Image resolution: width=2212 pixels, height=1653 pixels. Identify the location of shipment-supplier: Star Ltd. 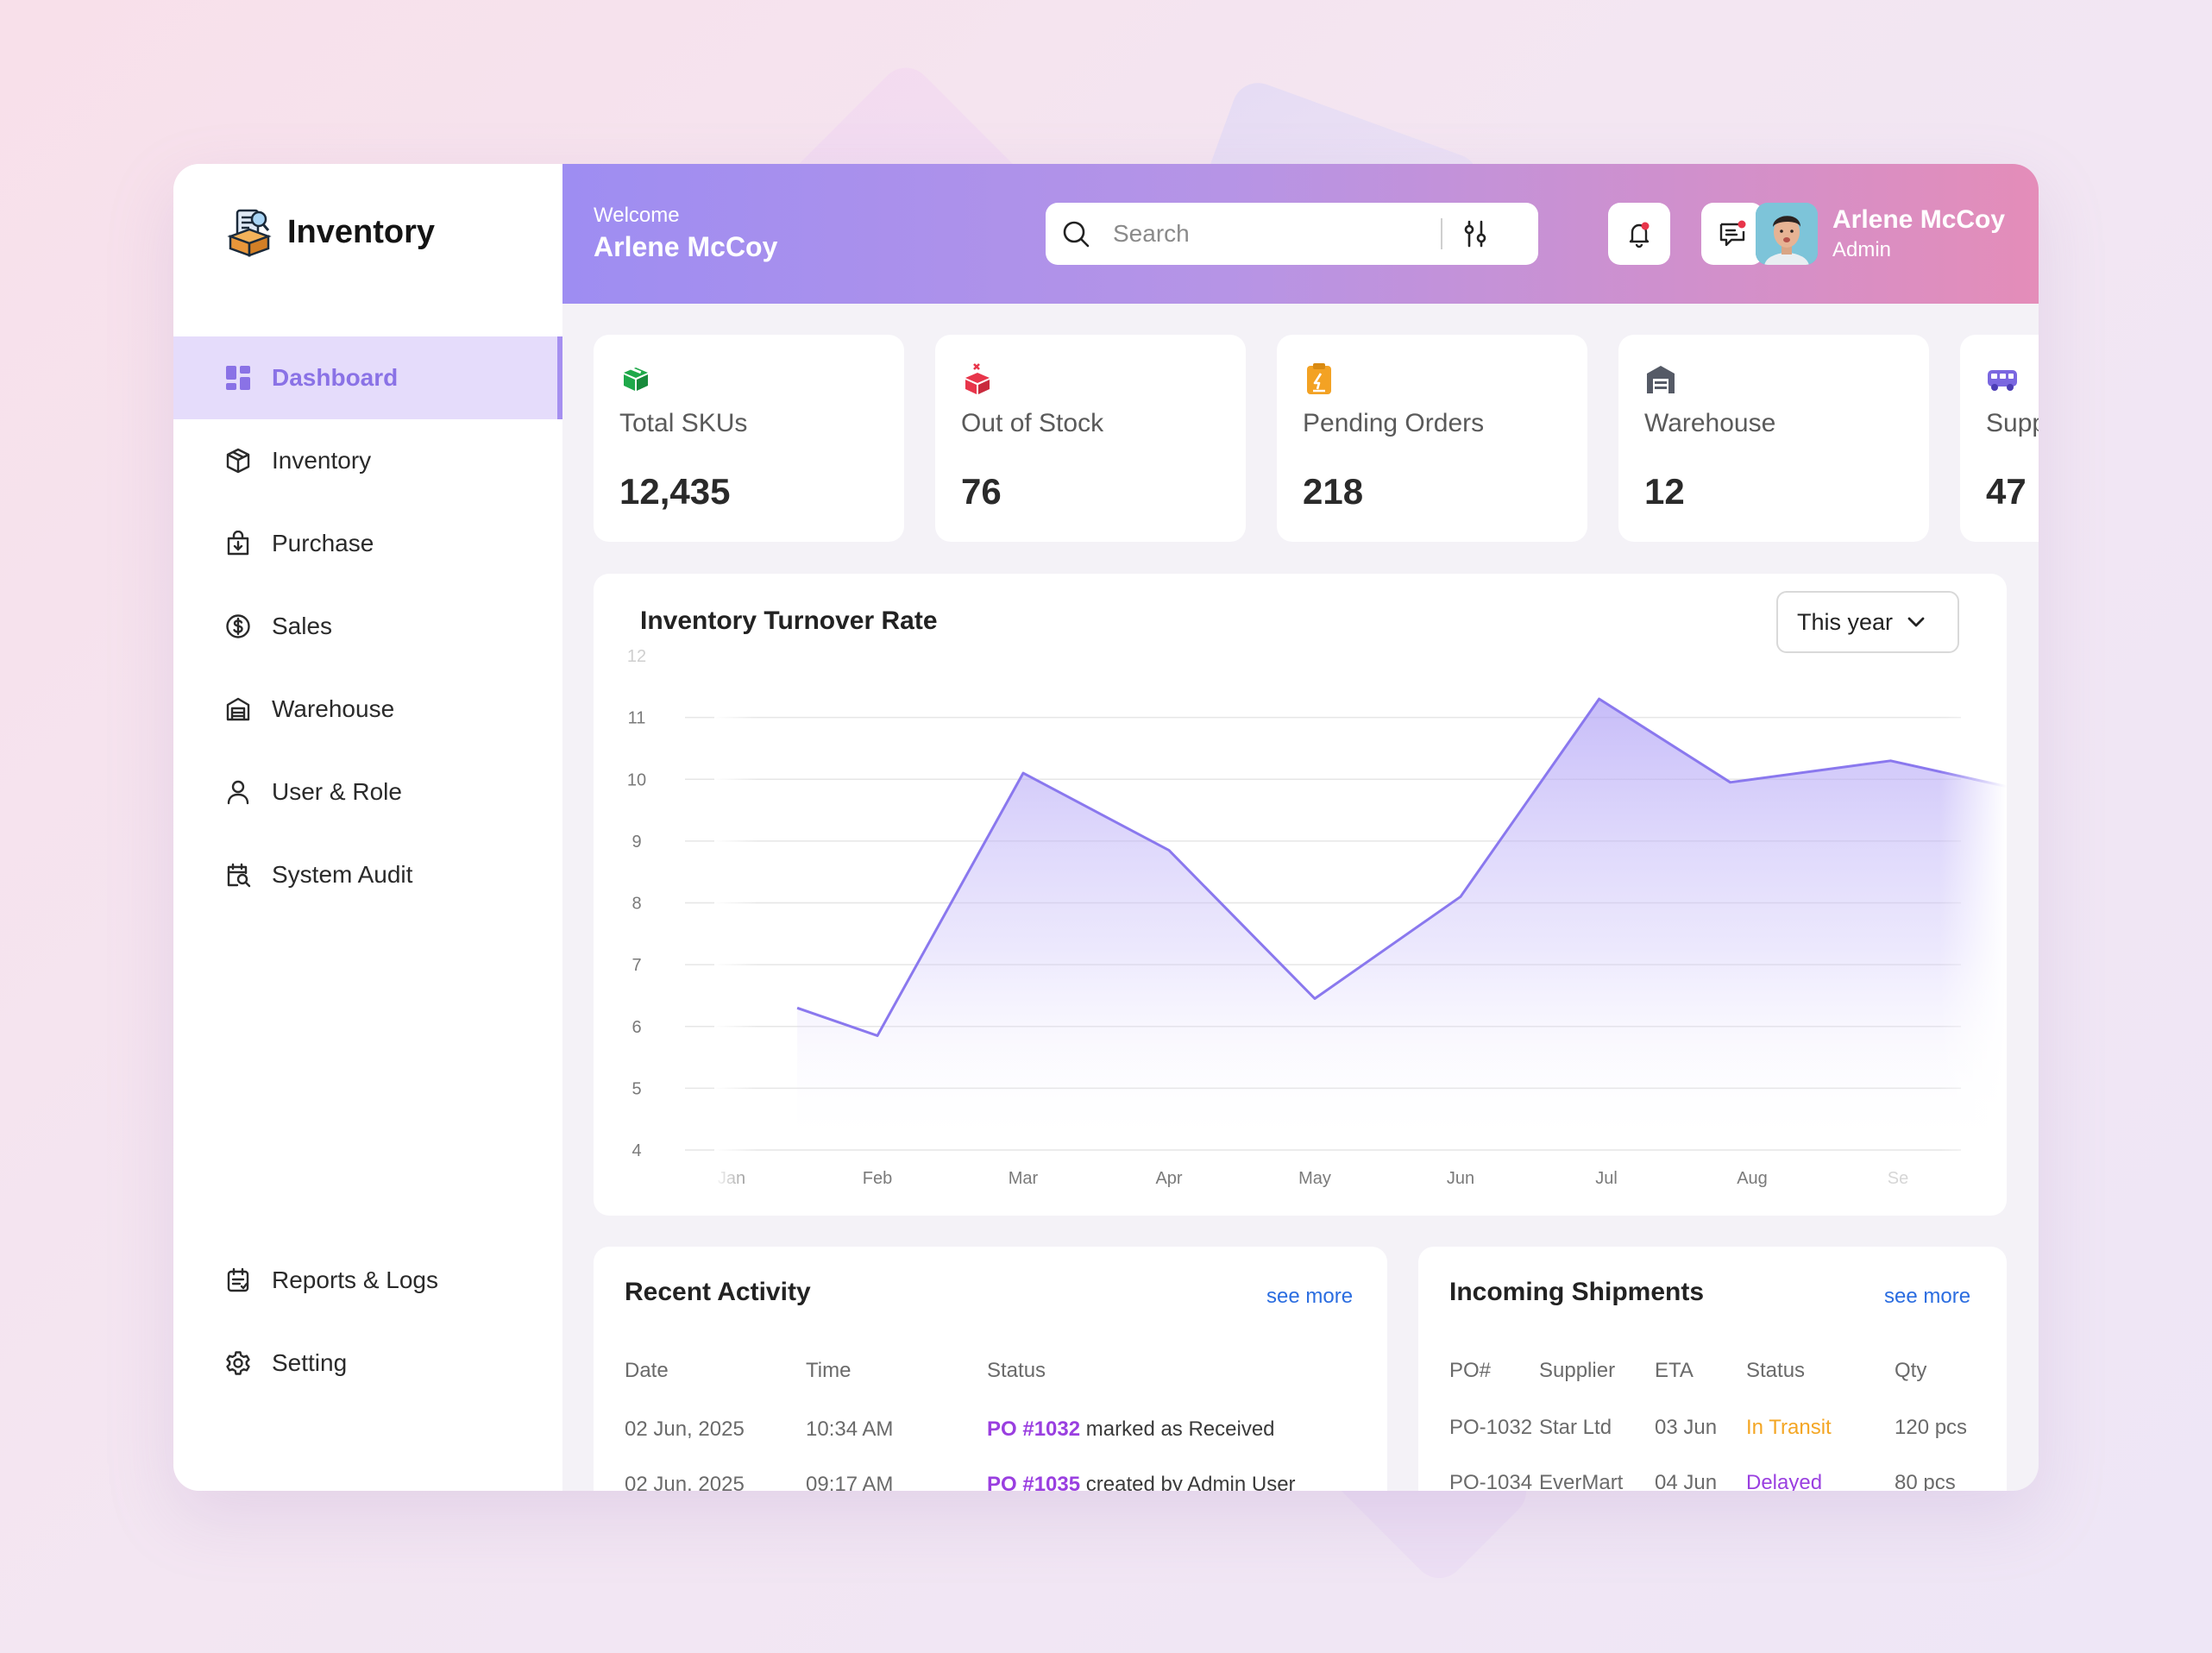
(1576, 1427).